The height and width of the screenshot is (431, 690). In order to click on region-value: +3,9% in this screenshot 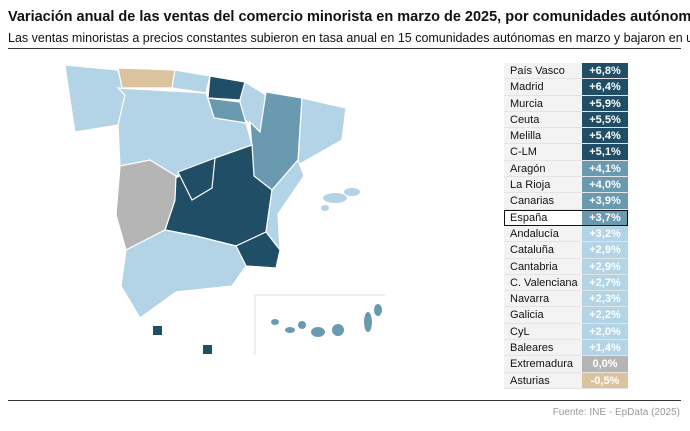, I will do `click(605, 201)`.